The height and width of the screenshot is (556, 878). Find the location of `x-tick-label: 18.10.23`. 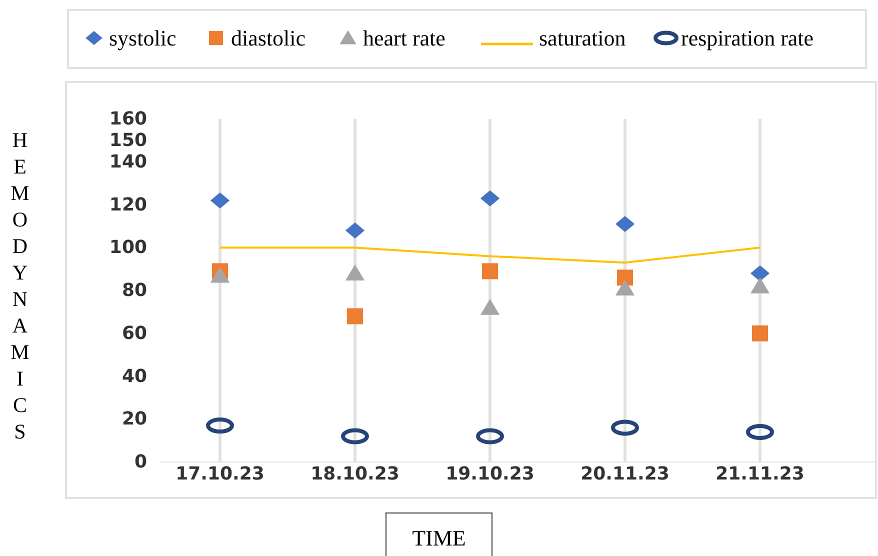

x-tick-label: 18.10.23 is located at coordinates (355, 474).